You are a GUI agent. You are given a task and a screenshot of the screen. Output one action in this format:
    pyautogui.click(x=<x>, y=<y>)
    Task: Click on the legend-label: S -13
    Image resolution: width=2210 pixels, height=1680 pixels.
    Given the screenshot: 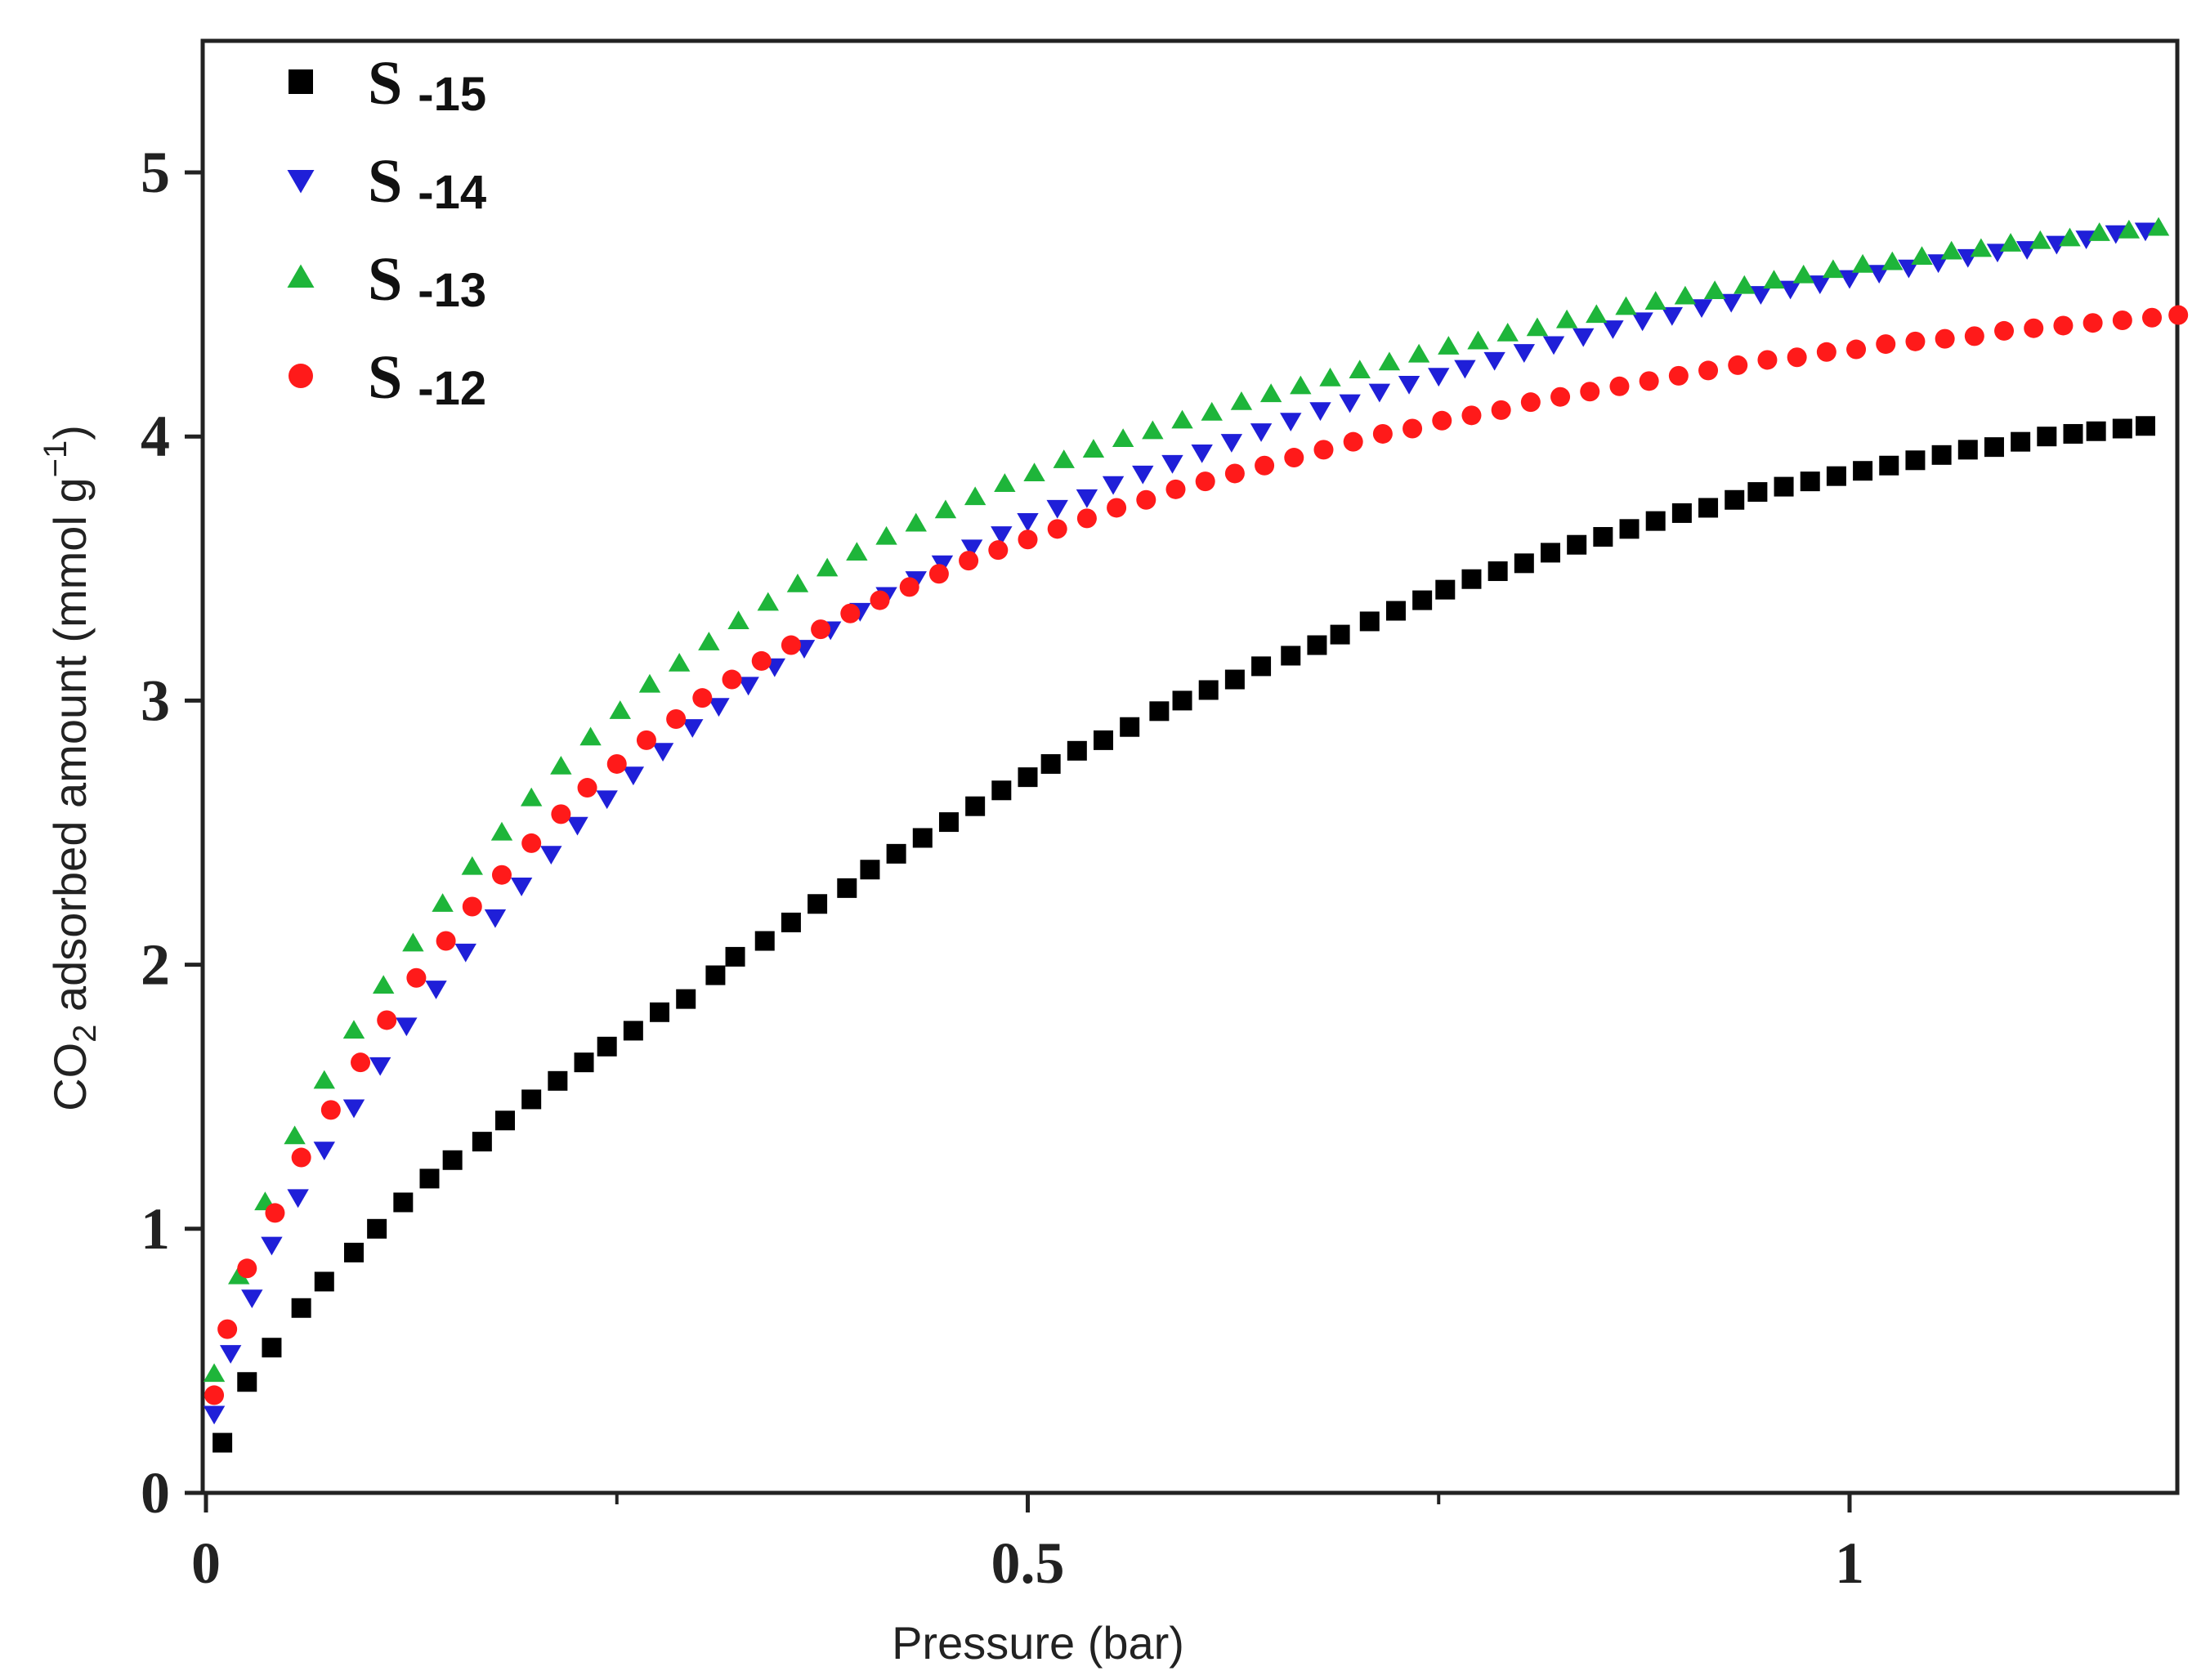 What is the action you would take?
    pyautogui.click(x=427, y=281)
    